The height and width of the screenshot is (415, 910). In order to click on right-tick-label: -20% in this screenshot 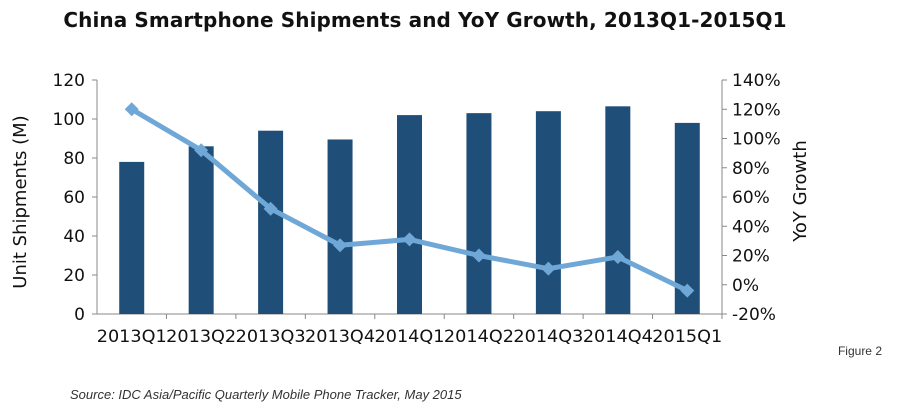, I will do `click(754, 315)`.